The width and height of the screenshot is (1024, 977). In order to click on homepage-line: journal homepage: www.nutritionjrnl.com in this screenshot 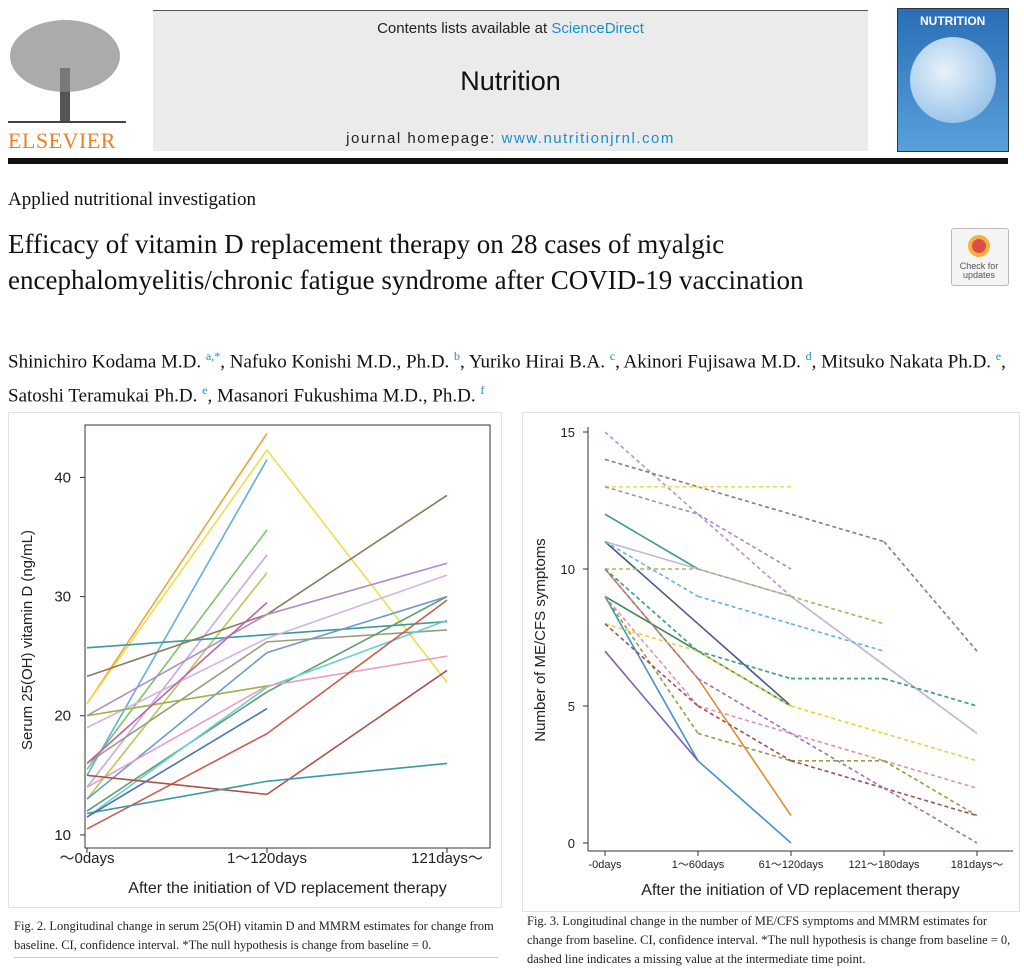, I will do `click(510, 138)`.